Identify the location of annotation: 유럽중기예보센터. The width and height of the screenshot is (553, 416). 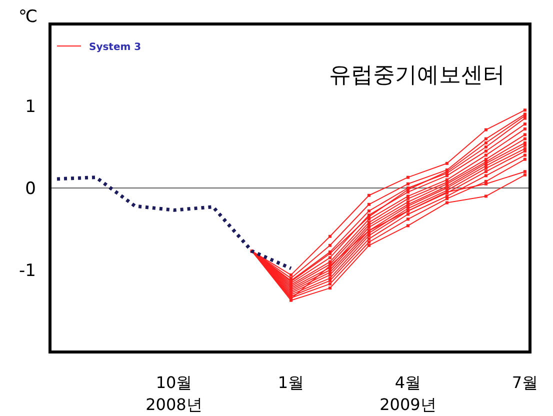
(417, 75).